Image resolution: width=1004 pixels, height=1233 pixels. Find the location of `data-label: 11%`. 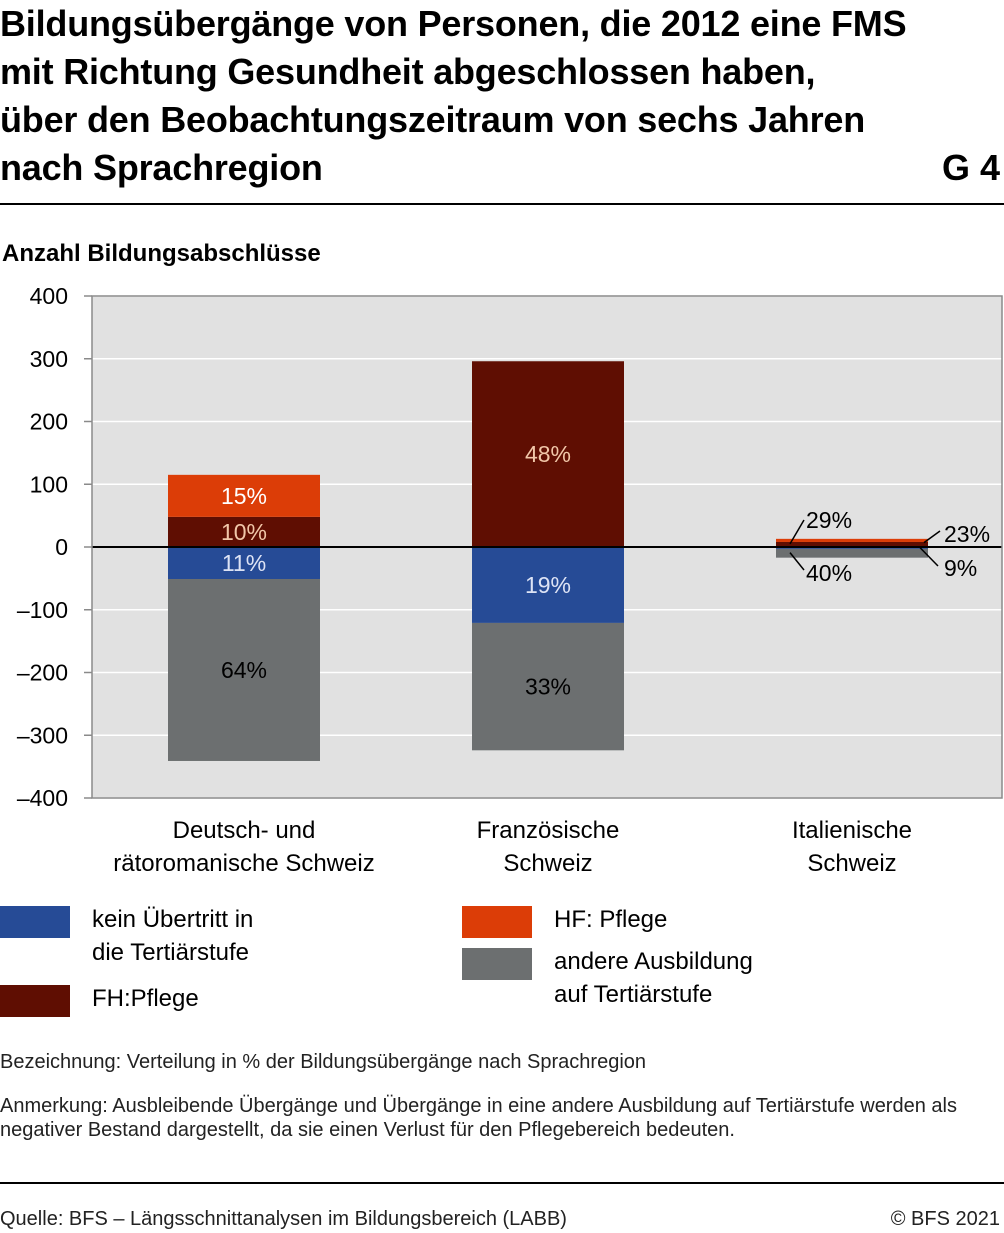

data-label: 11% is located at coordinates (244, 563).